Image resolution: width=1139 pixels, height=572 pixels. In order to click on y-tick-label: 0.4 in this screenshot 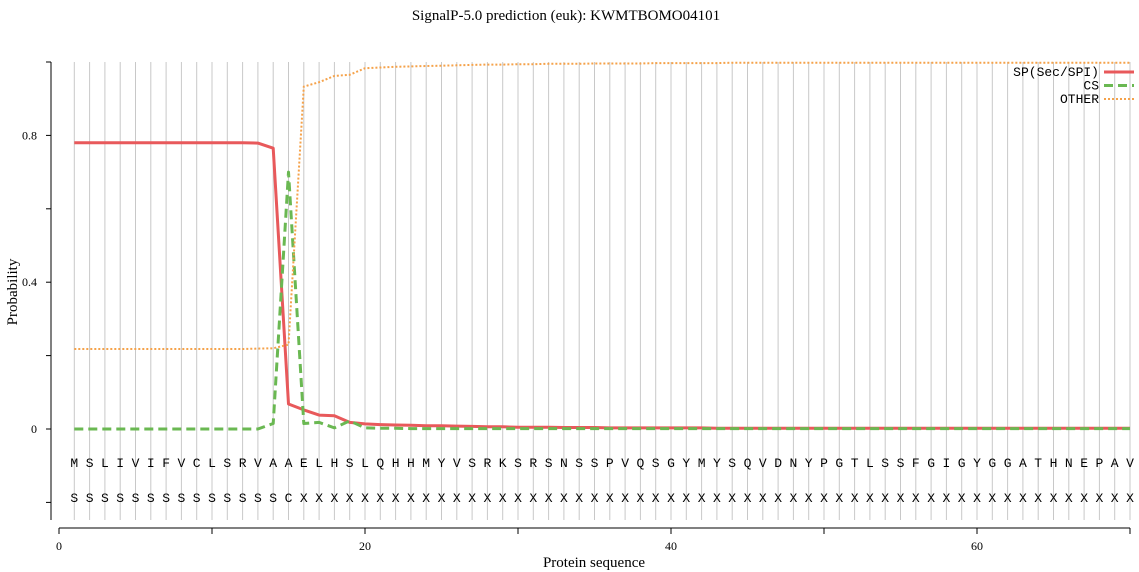, I will do `click(29, 282)`.